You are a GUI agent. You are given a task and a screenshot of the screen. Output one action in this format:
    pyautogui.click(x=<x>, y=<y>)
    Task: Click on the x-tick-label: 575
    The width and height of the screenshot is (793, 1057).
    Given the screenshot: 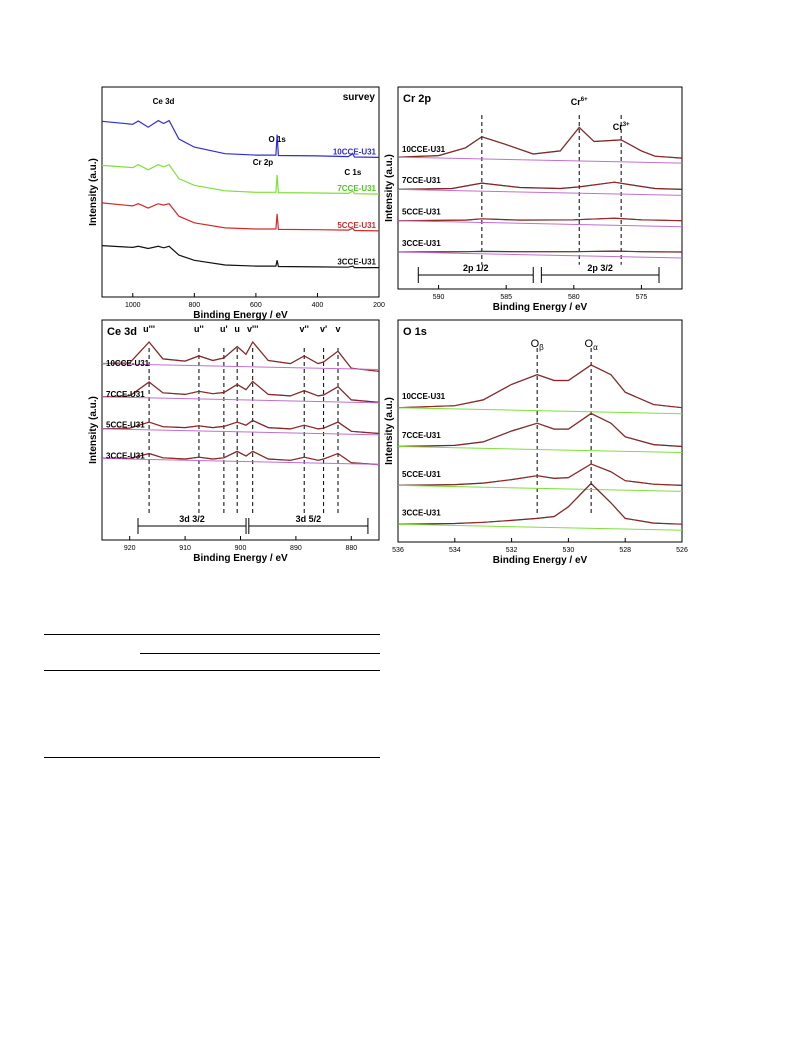 What is the action you would take?
    pyautogui.click(x=642, y=297)
    